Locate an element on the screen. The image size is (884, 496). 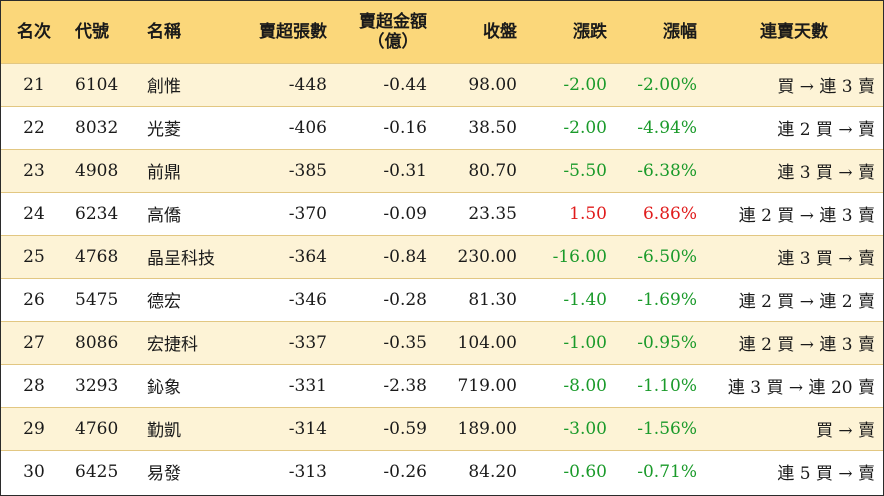
cell-code: 3293 is located at coordinates (97, 385).